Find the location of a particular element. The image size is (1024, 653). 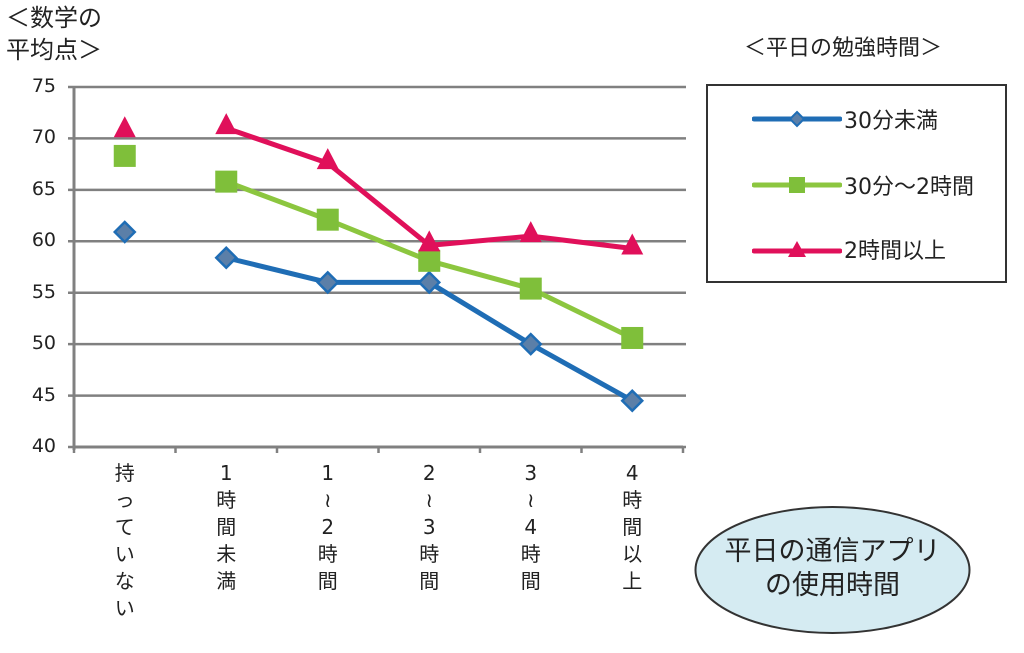

y-tick-label: 60 is located at coordinates (43, 240).